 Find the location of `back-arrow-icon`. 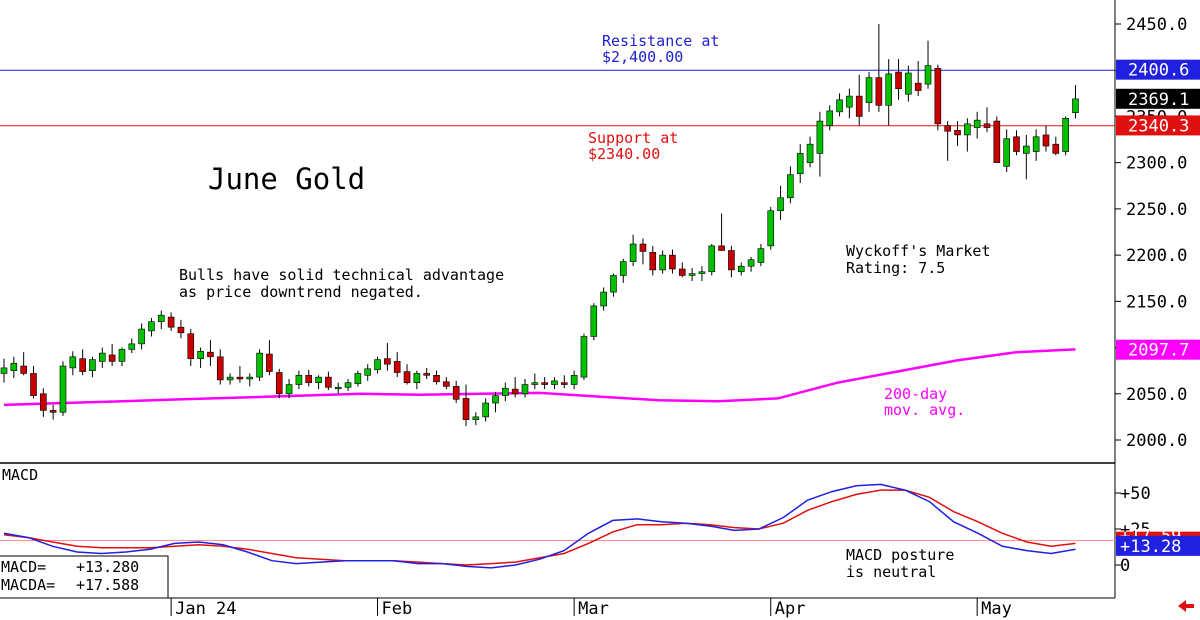

back-arrow-icon is located at coordinates (1186, 606).